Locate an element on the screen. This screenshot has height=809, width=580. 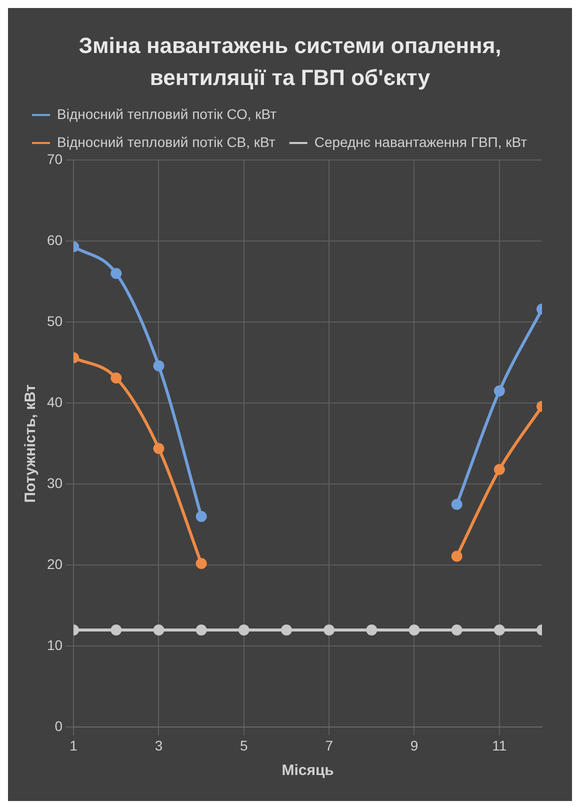
x-tick-label: 1 is located at coordinates (74, 745).